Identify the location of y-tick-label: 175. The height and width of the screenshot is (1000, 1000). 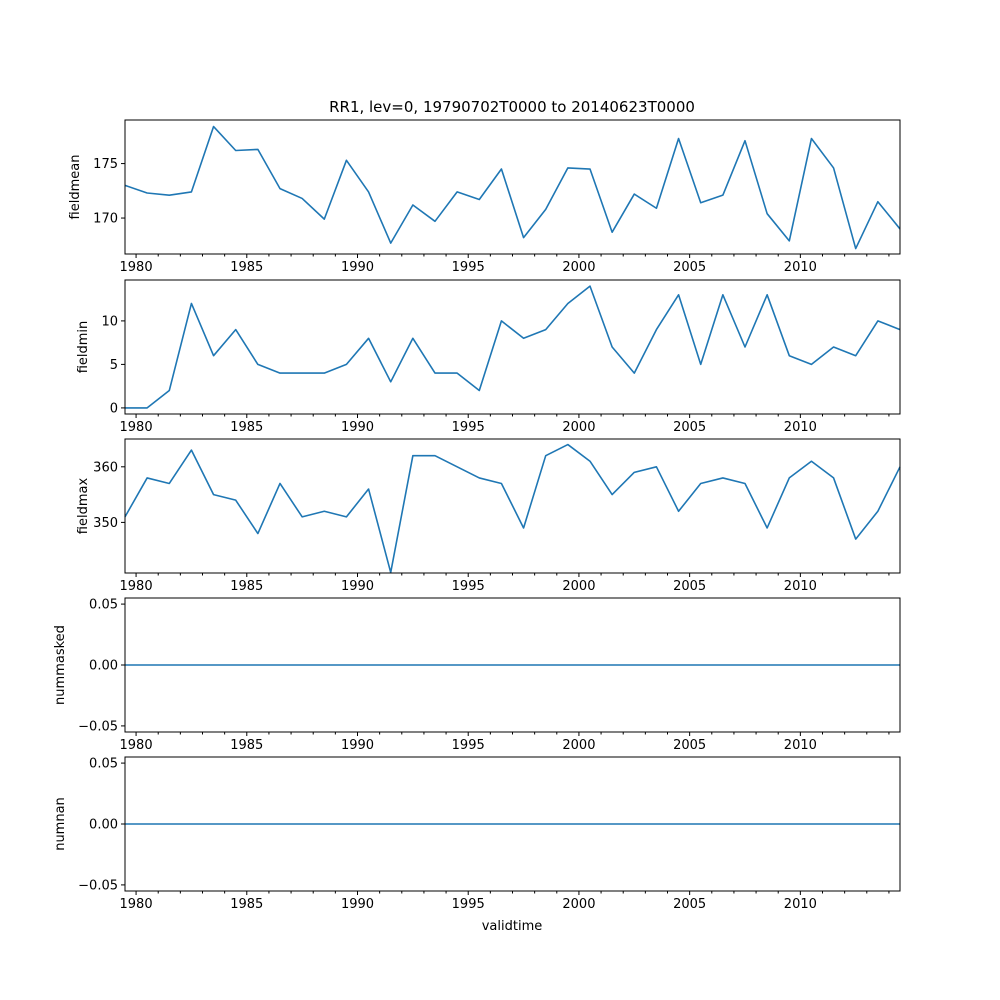
(105, 164).